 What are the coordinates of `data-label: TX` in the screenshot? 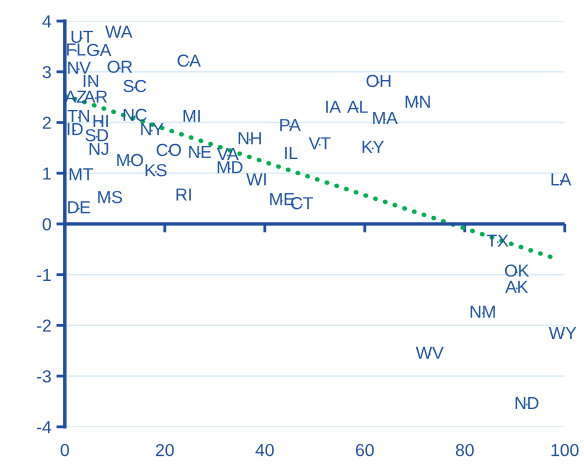 It's located at (497, 240).